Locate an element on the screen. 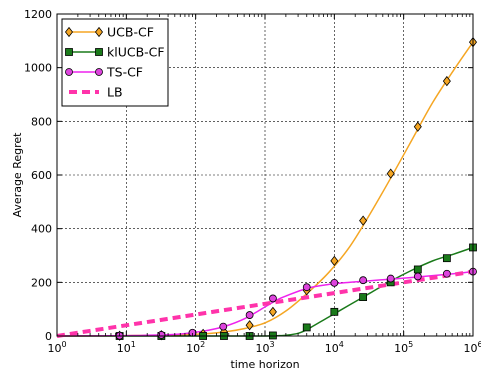 This screenshot has height=374, width=481. y-tick-label: 600 is located at coordinates (41, 175).